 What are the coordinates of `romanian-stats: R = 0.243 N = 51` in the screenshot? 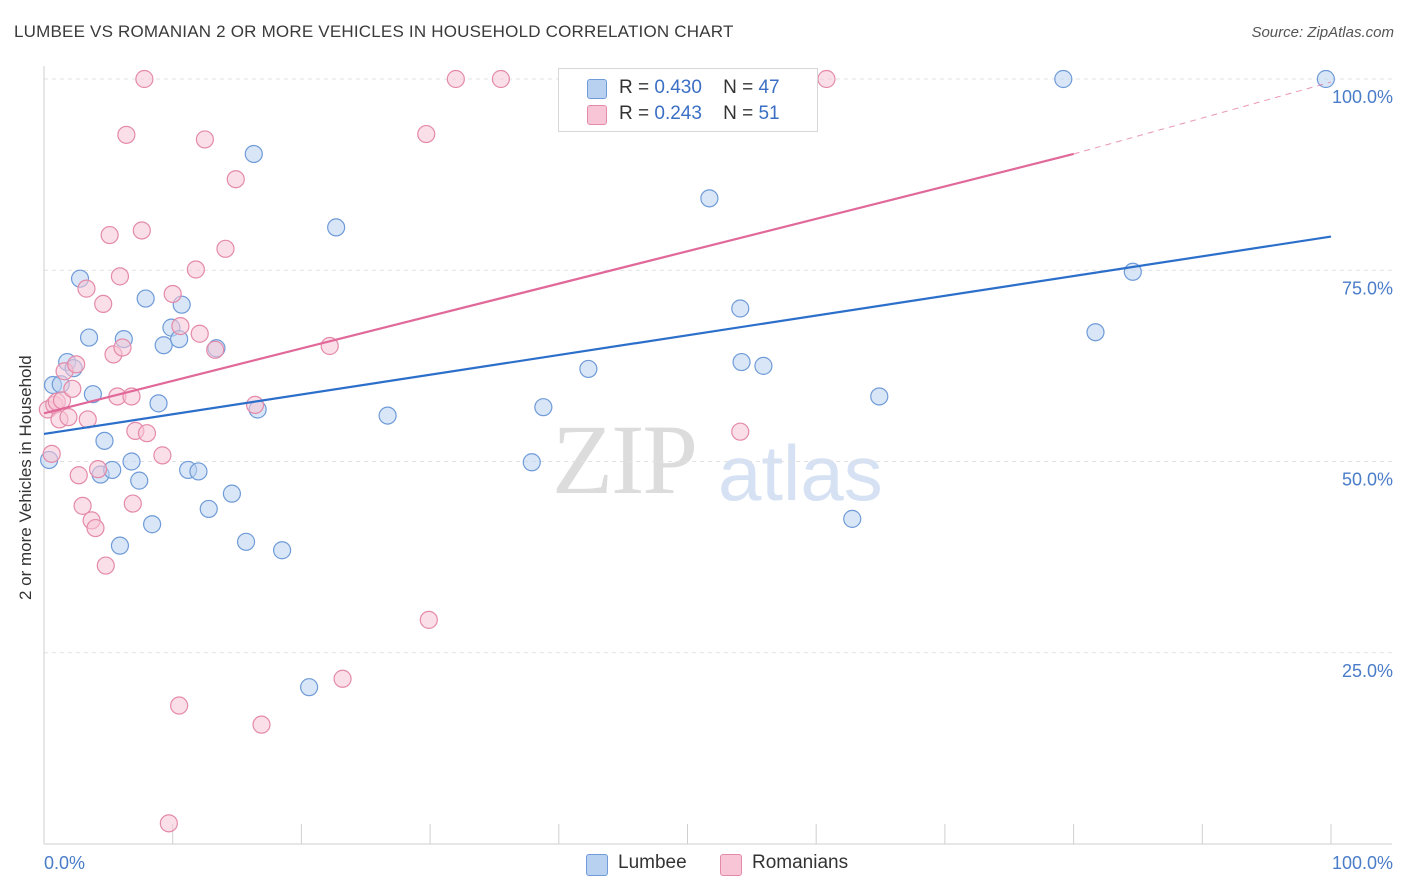 It's located at (699, 114).